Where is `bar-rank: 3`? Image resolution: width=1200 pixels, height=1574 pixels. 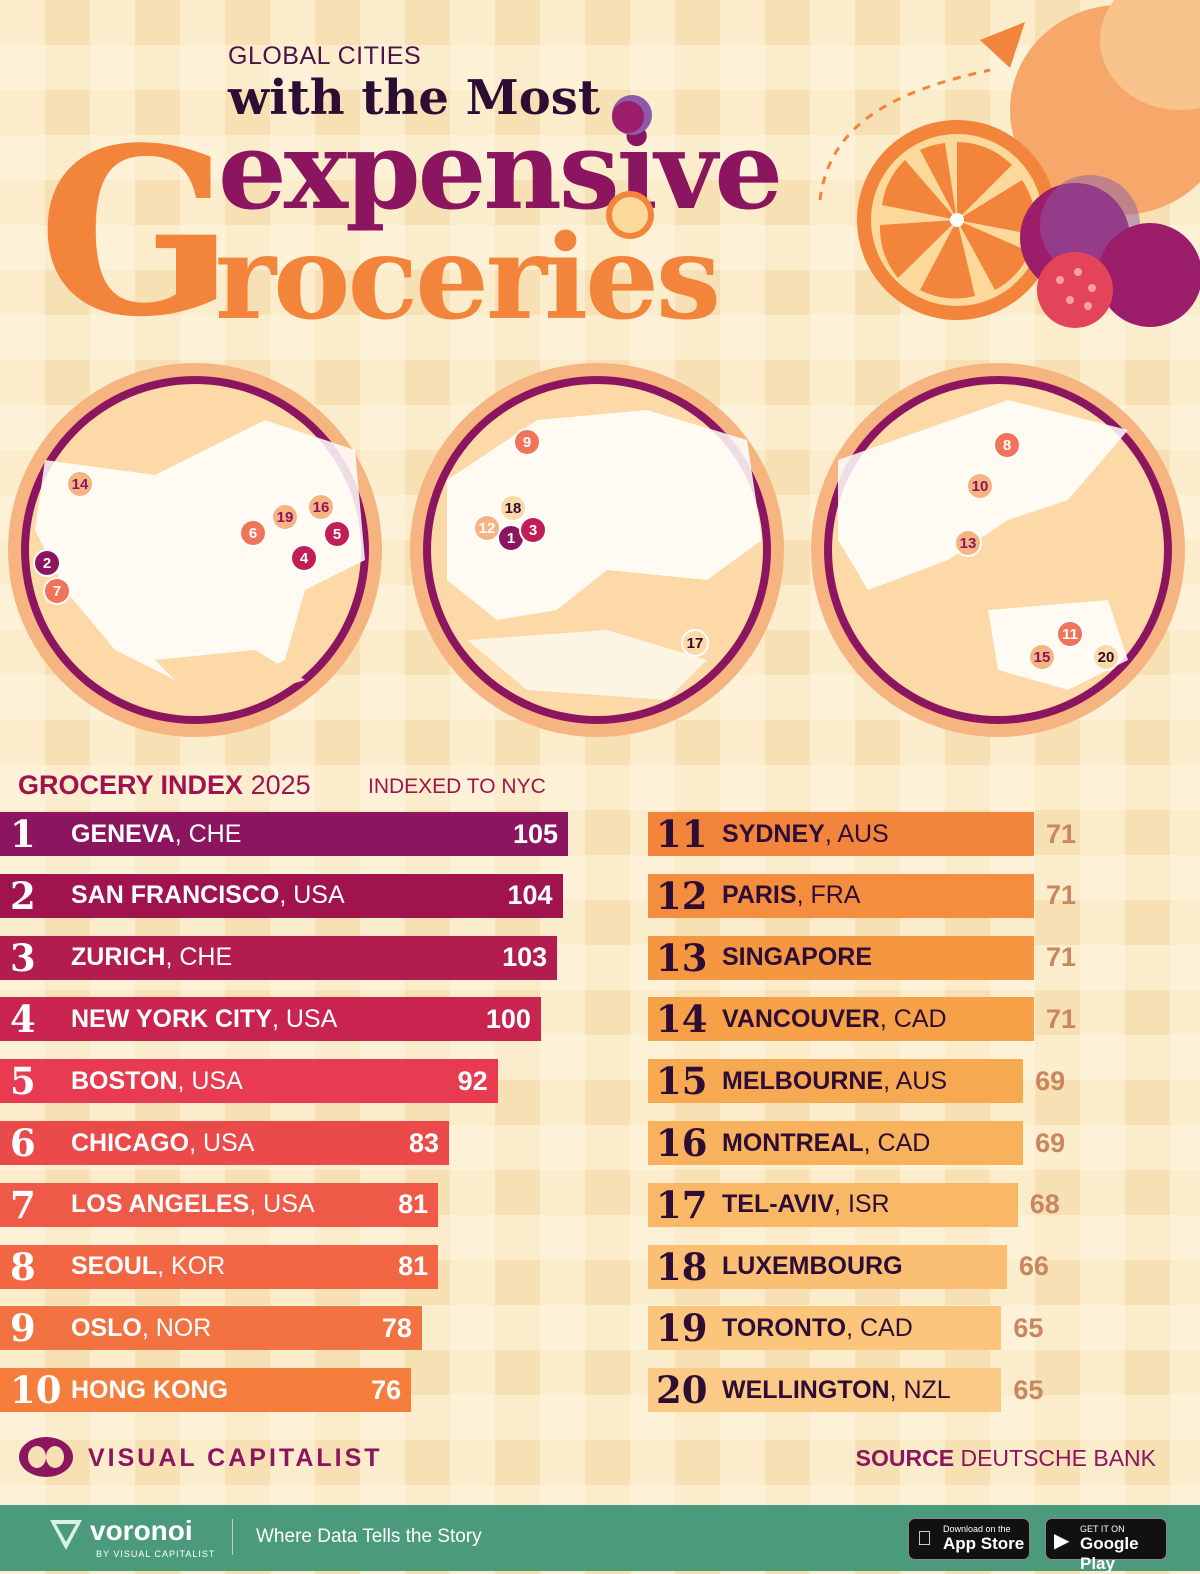 bar-rank: 3 is located at coordinates (23, 957).